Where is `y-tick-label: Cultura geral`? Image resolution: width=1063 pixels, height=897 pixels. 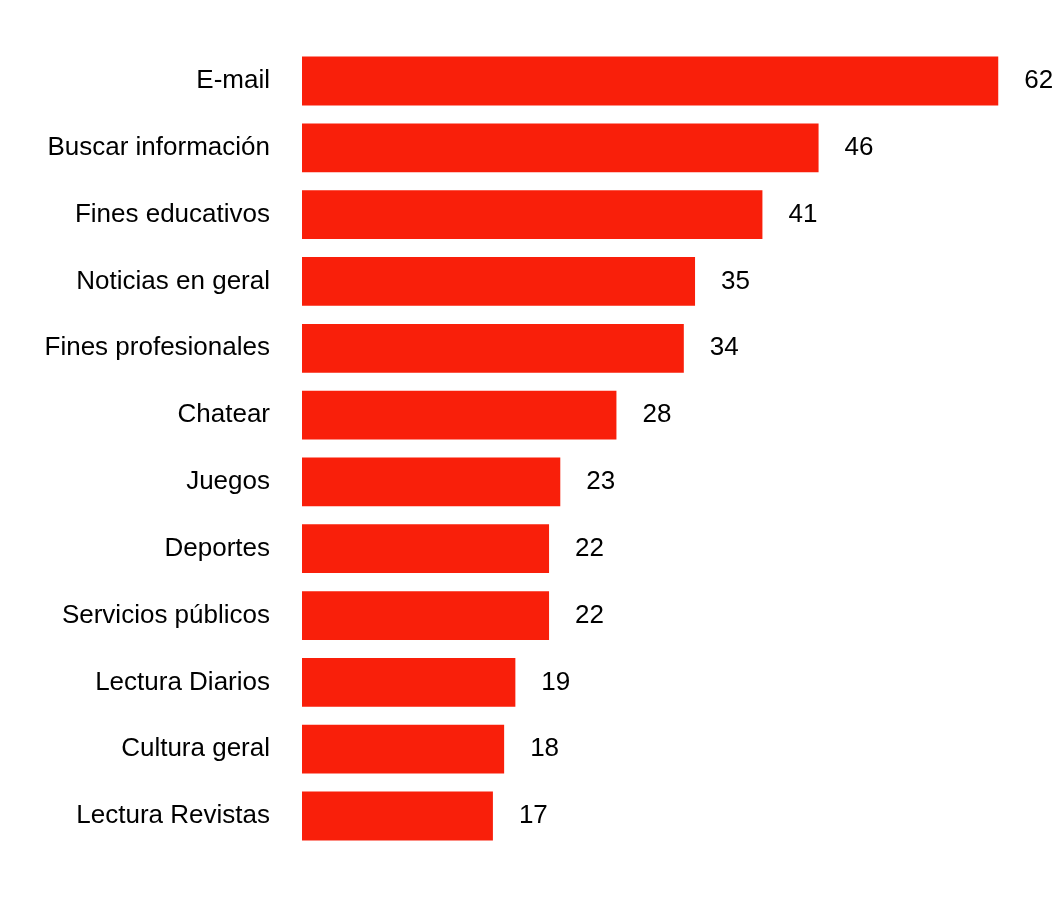
y-tick-label: Cultura geral is located at coordinates (195, 747).